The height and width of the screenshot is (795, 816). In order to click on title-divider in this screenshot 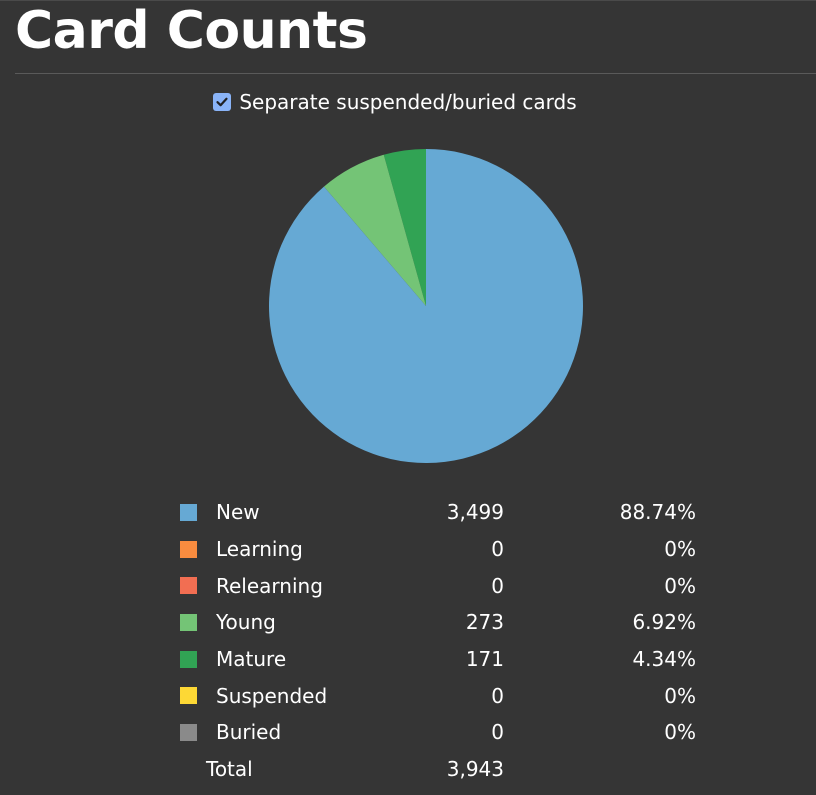, I will do `click(415, 73)`.